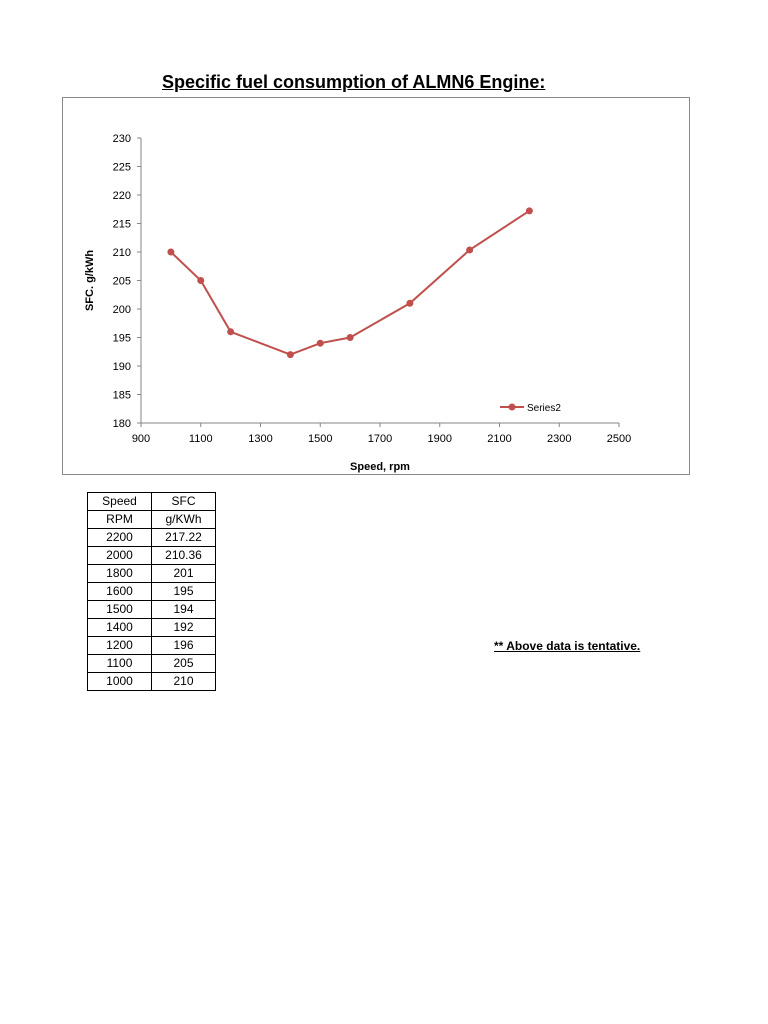 The width and height of the screenshot is (768, 1024). What do you see at coordinates (122, 253) in the screenshot?
I see `y-tick-label: 210` at bounding box center [122, 253].